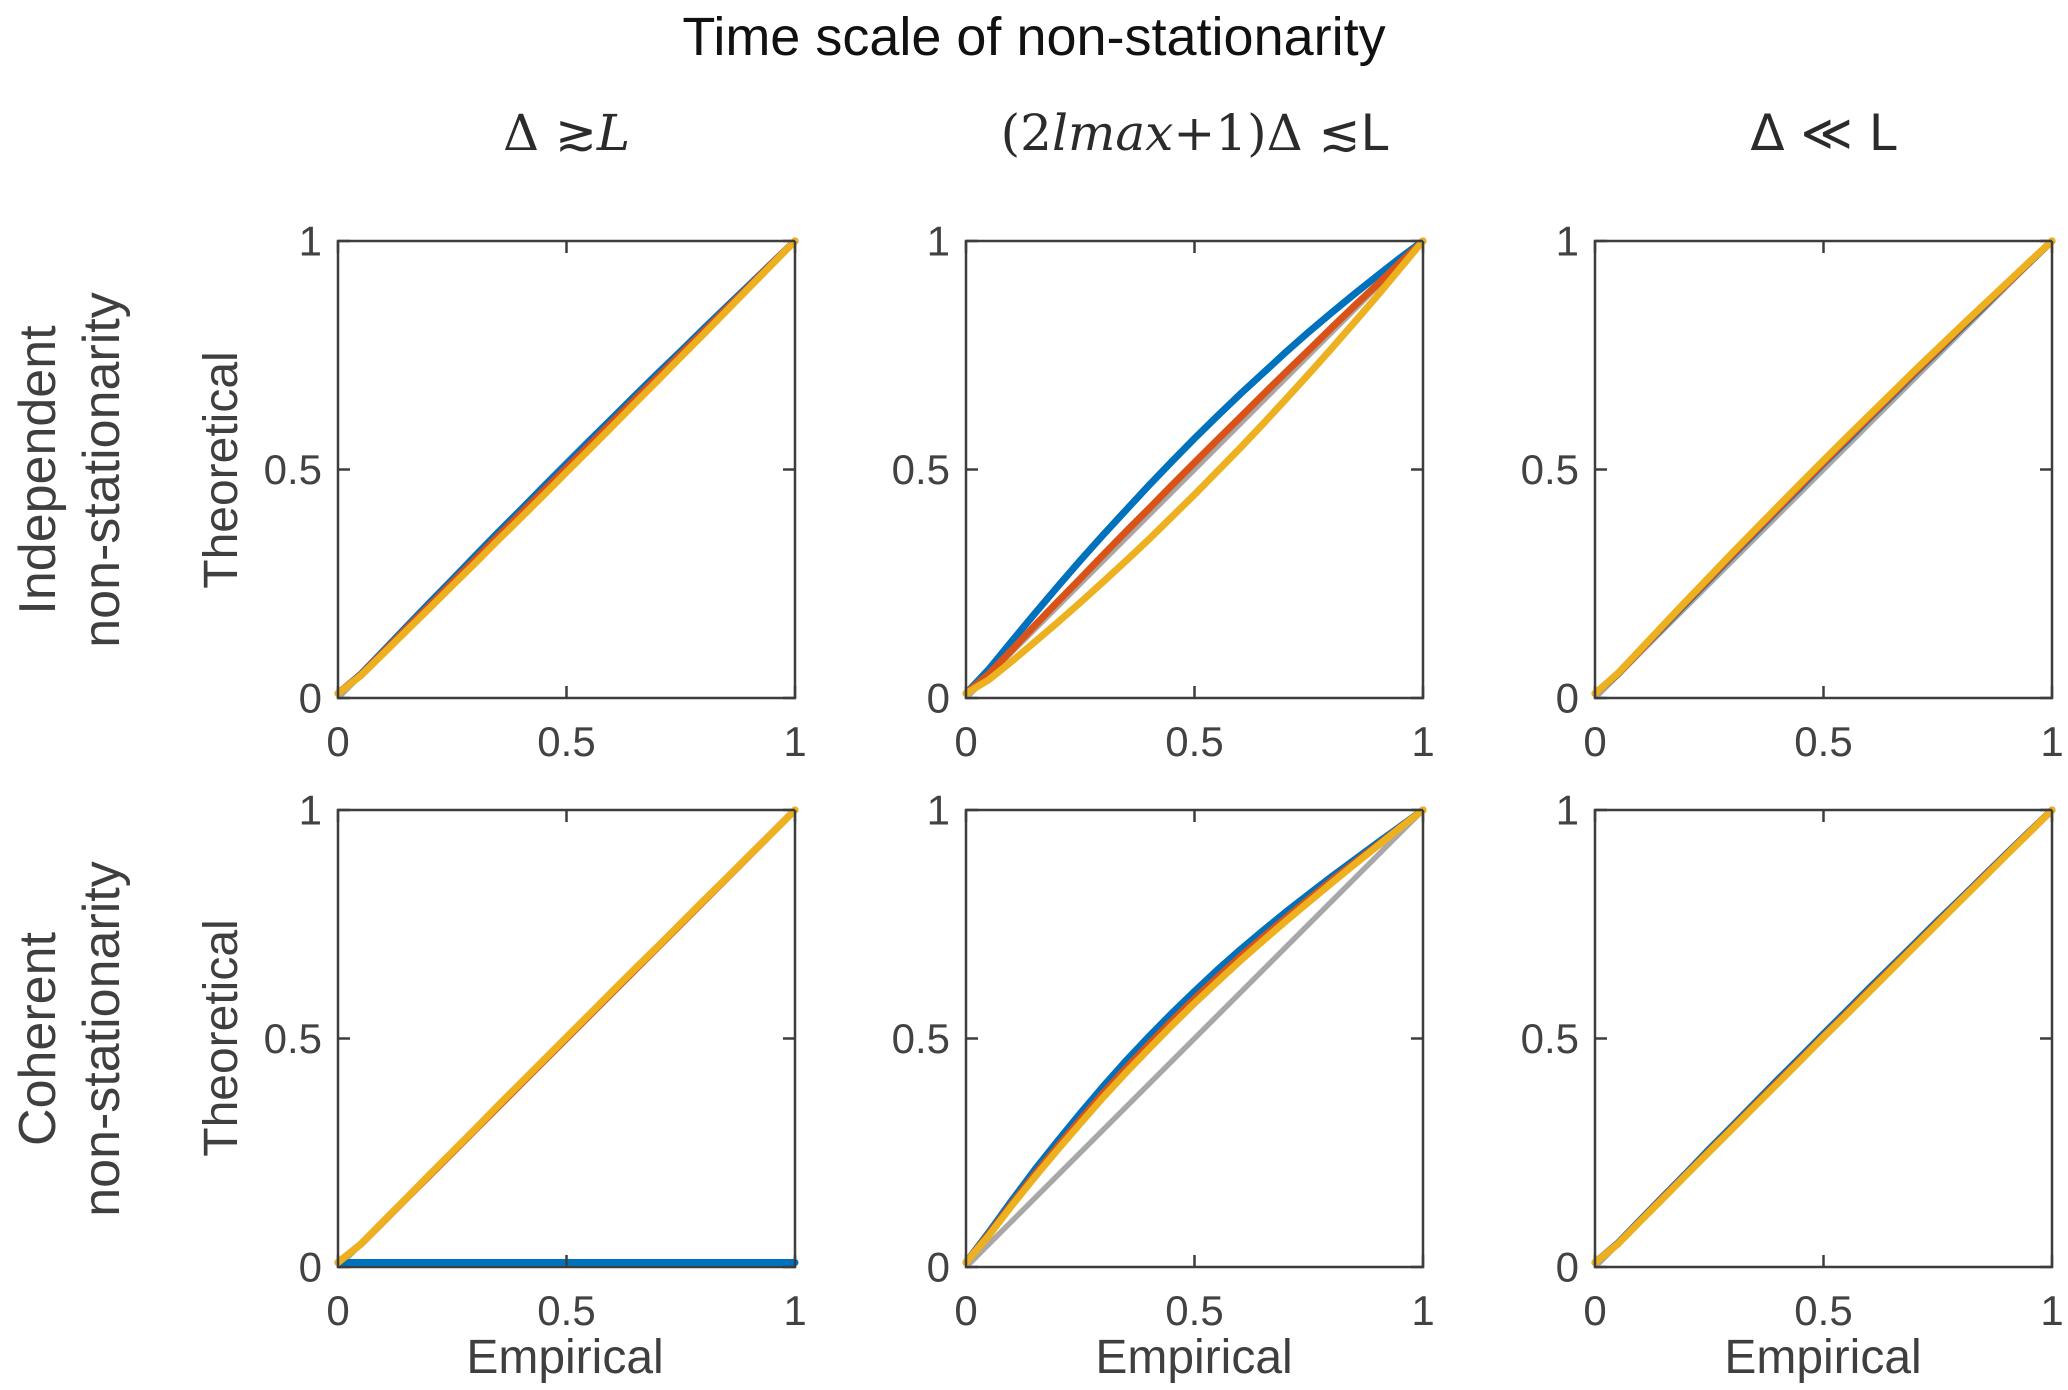 Image resolution: width=2068 pixels, height=1390 pixels. I want to click on header-part: +1)Δ ≲, so click(1267, 133).